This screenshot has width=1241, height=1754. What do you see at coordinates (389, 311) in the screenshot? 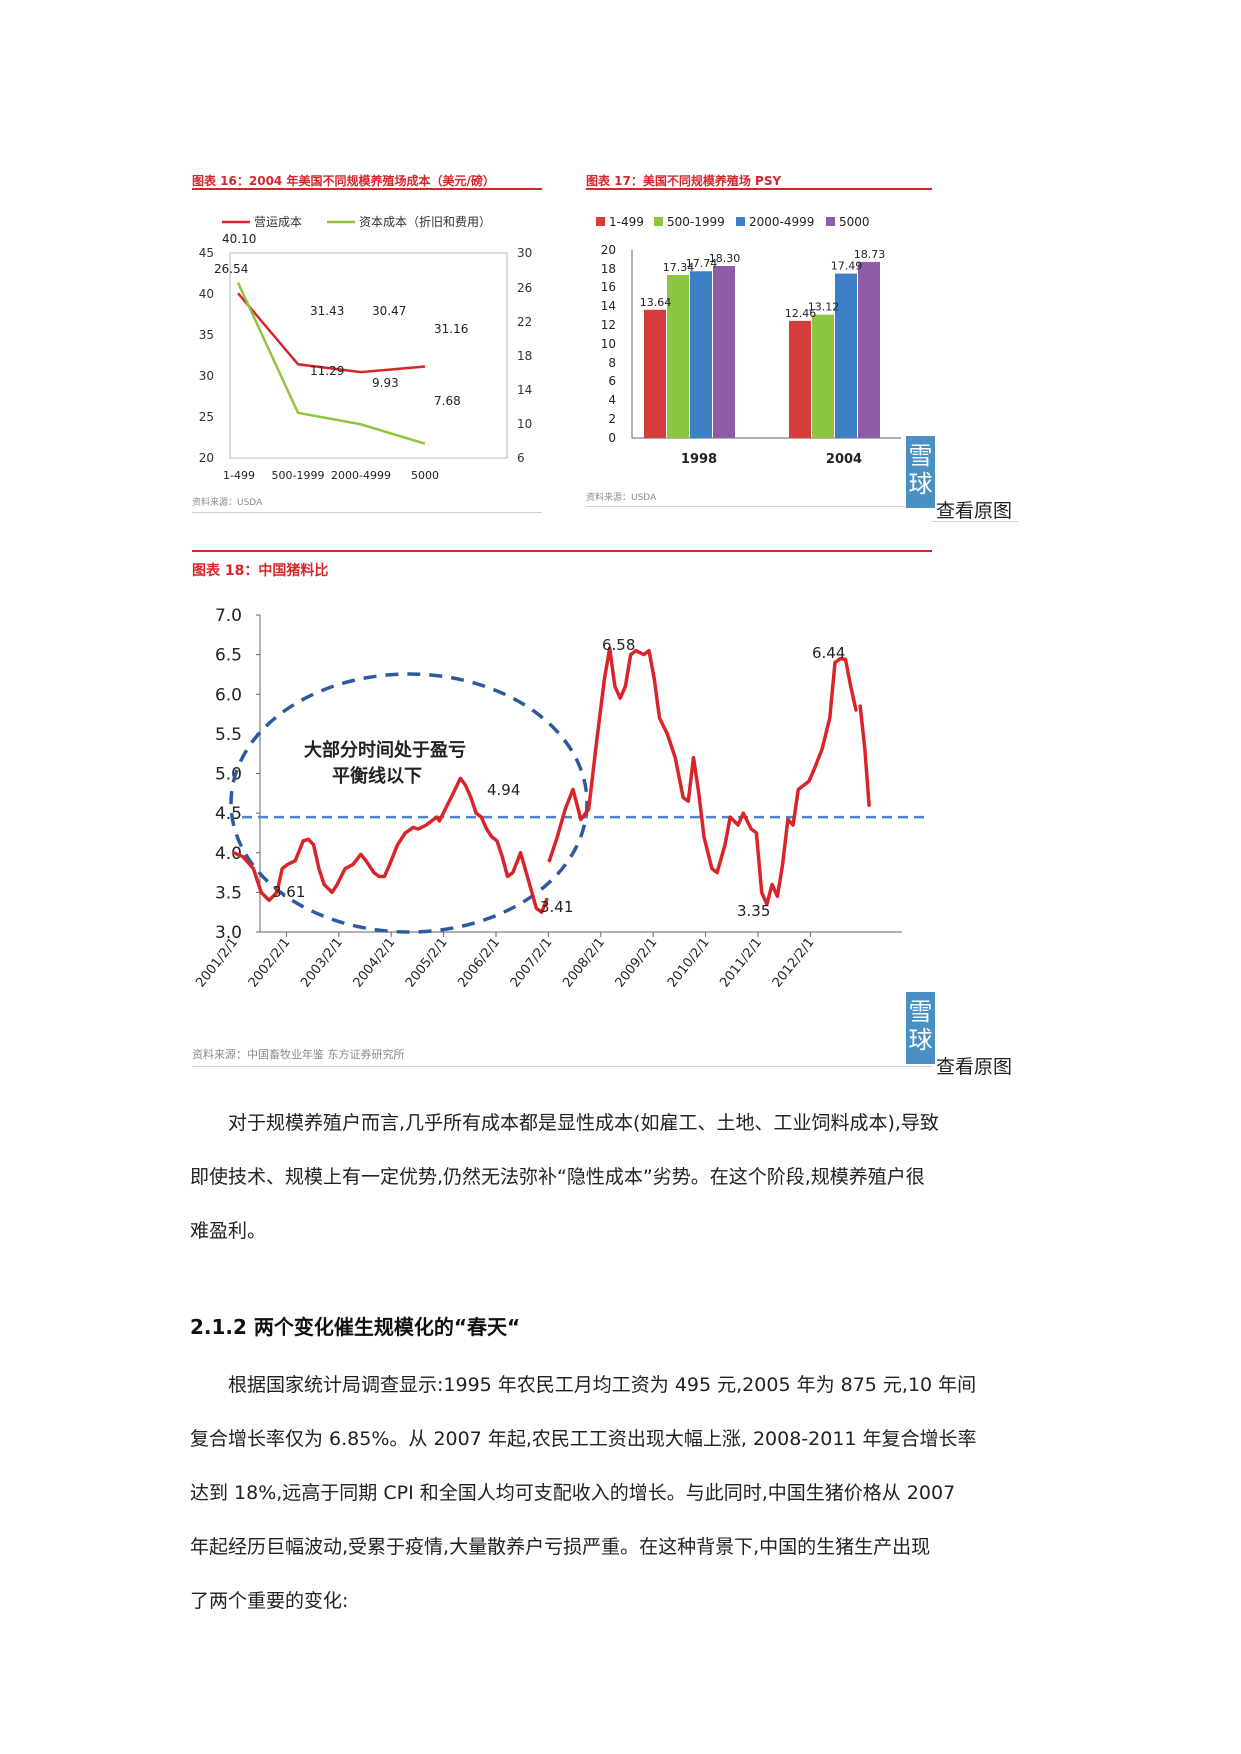
I see `data-label: 30.47` at bounding box center [389, 311].